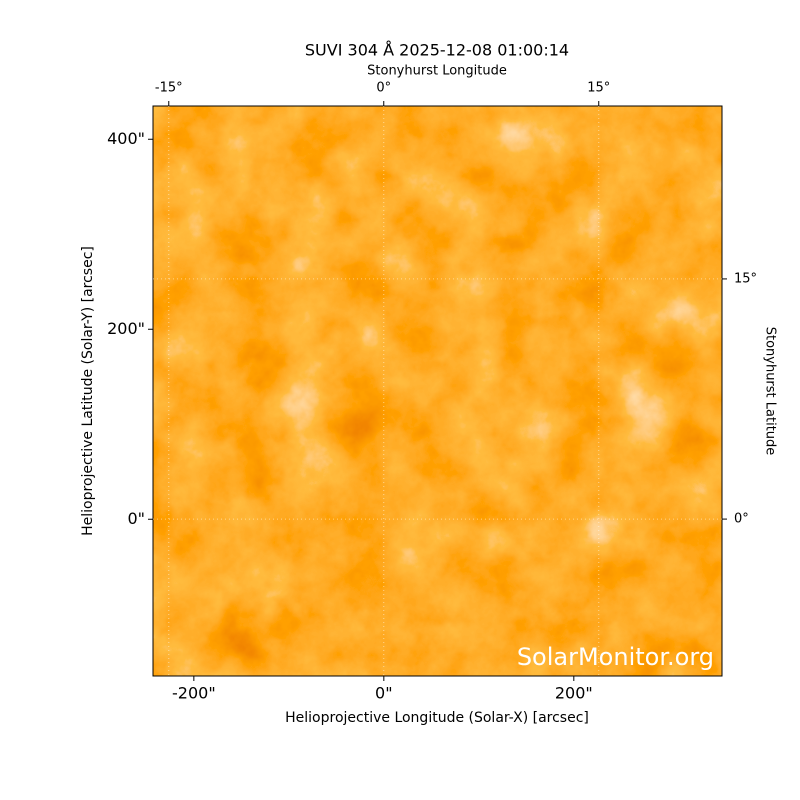 The height and width of the screenshot is (800, 800). What do you see at coordinates (574, 693) in the screenshot?
I see `x-tick-label: 200"` at bounding box center [574, 693].